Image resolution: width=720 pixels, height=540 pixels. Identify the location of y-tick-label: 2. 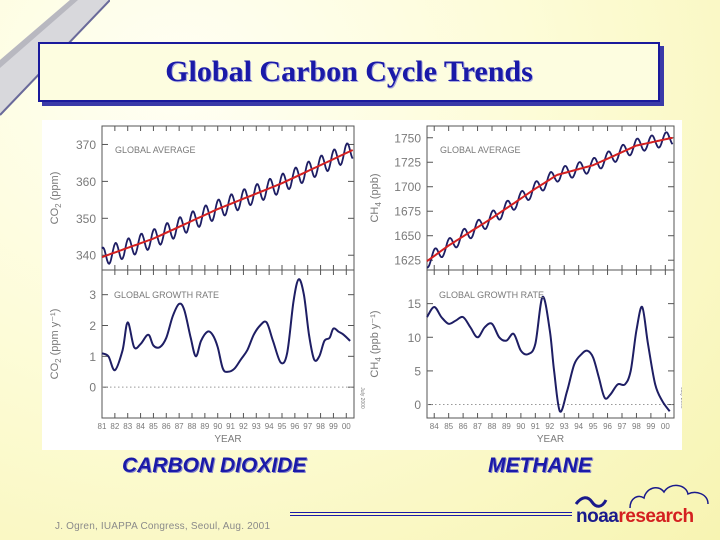
(92, 326).